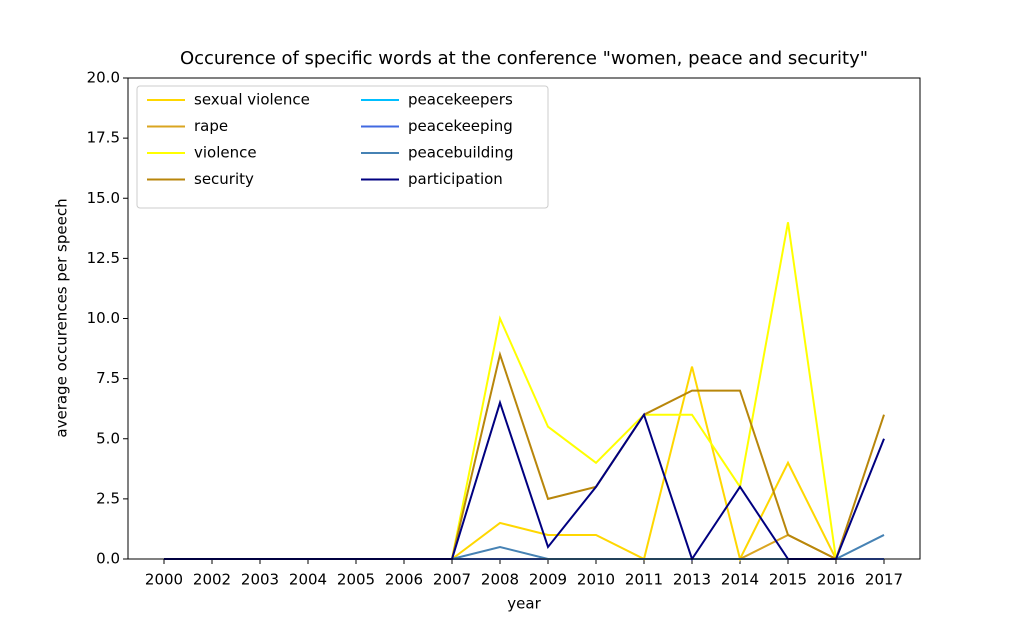 This screenshot has height=640, width=1024. What do you see at coordinates (103, 78) in the screenshot?
I see `y-tick-label: 20.0` at bounding box center [103, 78].